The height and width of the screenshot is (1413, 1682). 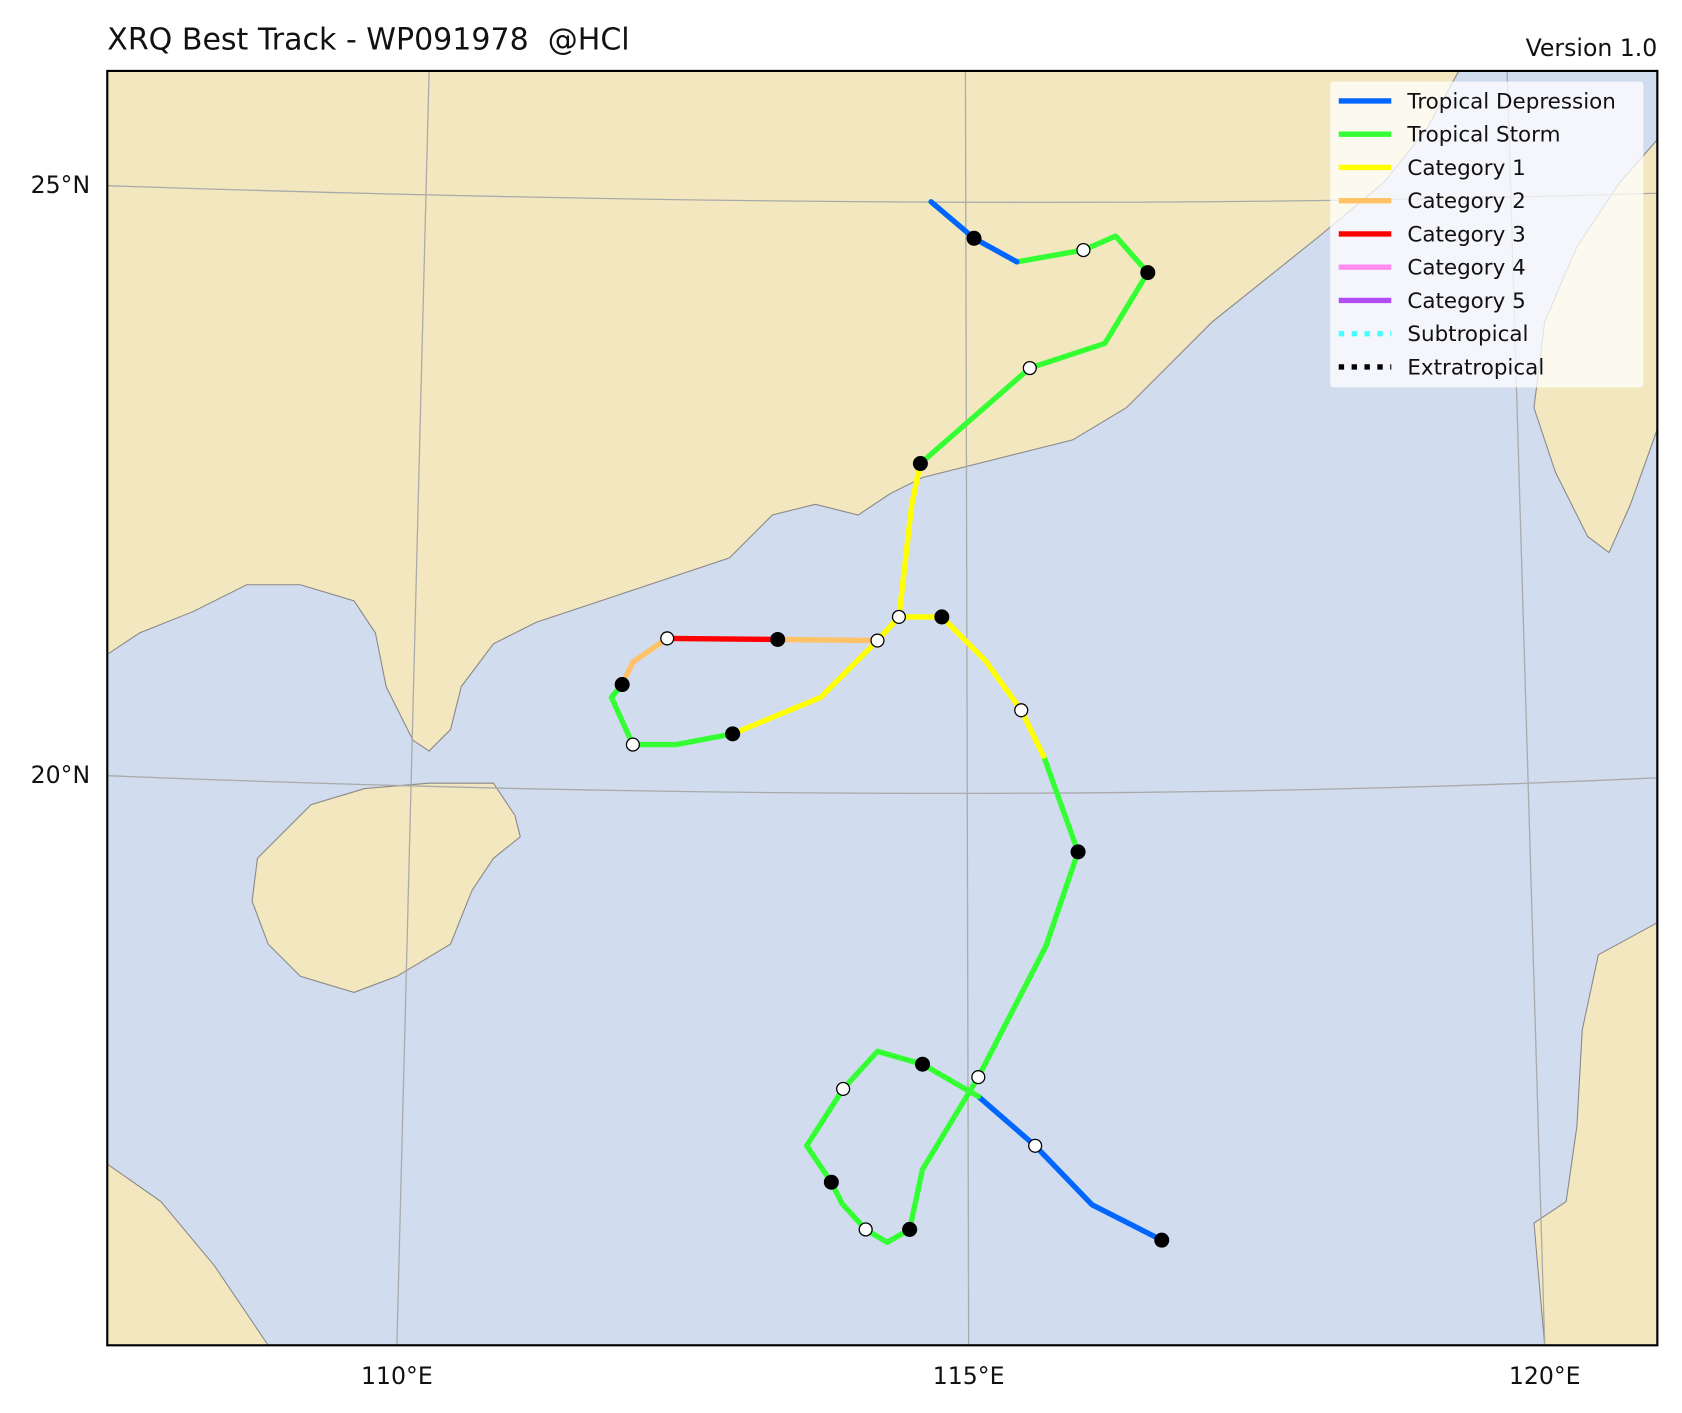 I want to click on y-axis-label: 20°N, so click(x=60, y=775).